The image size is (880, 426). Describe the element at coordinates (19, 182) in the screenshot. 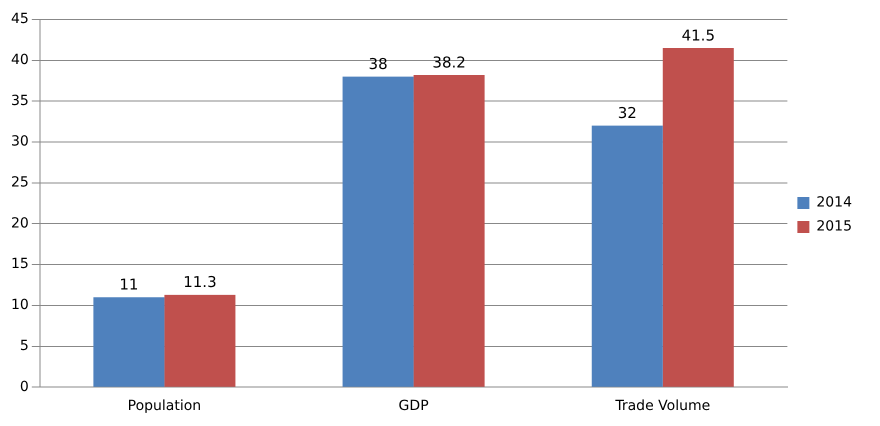

I see `y-tick-label: 25` at that location.